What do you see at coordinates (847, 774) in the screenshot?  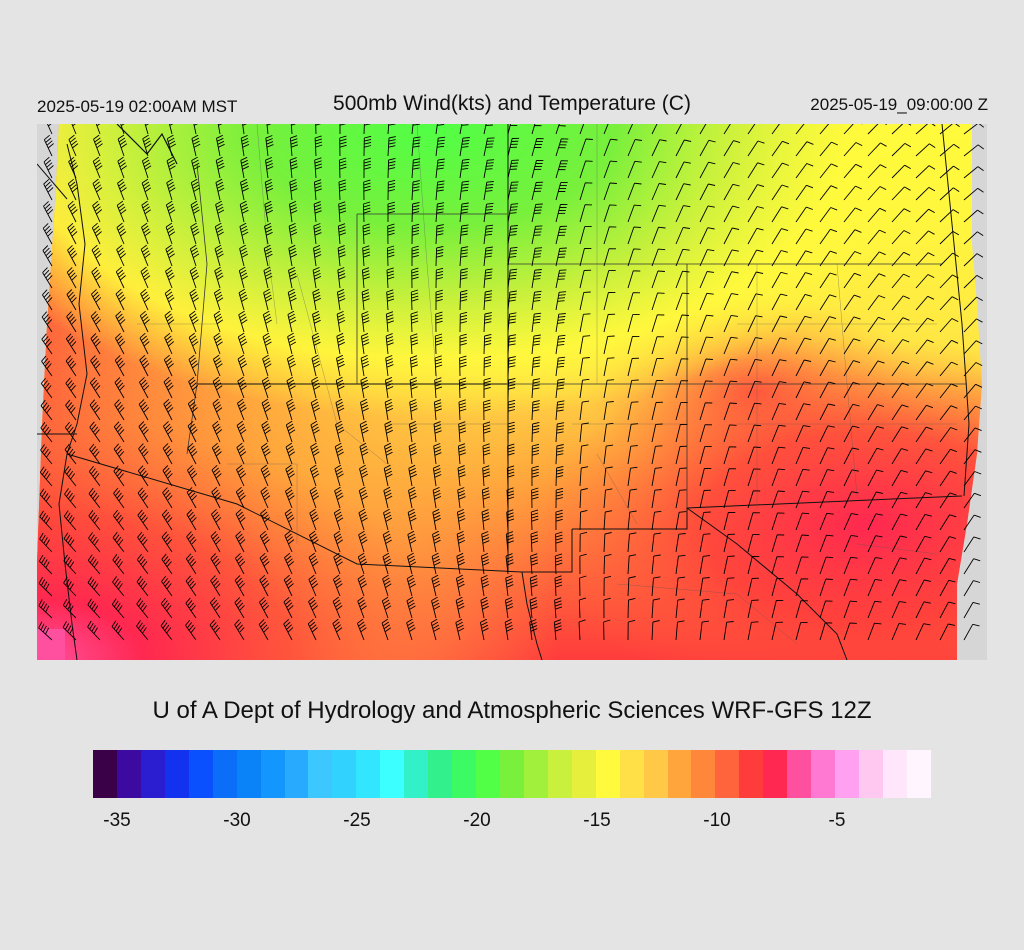 I see `colorbar-swatch` at bounding box center [847, 774].